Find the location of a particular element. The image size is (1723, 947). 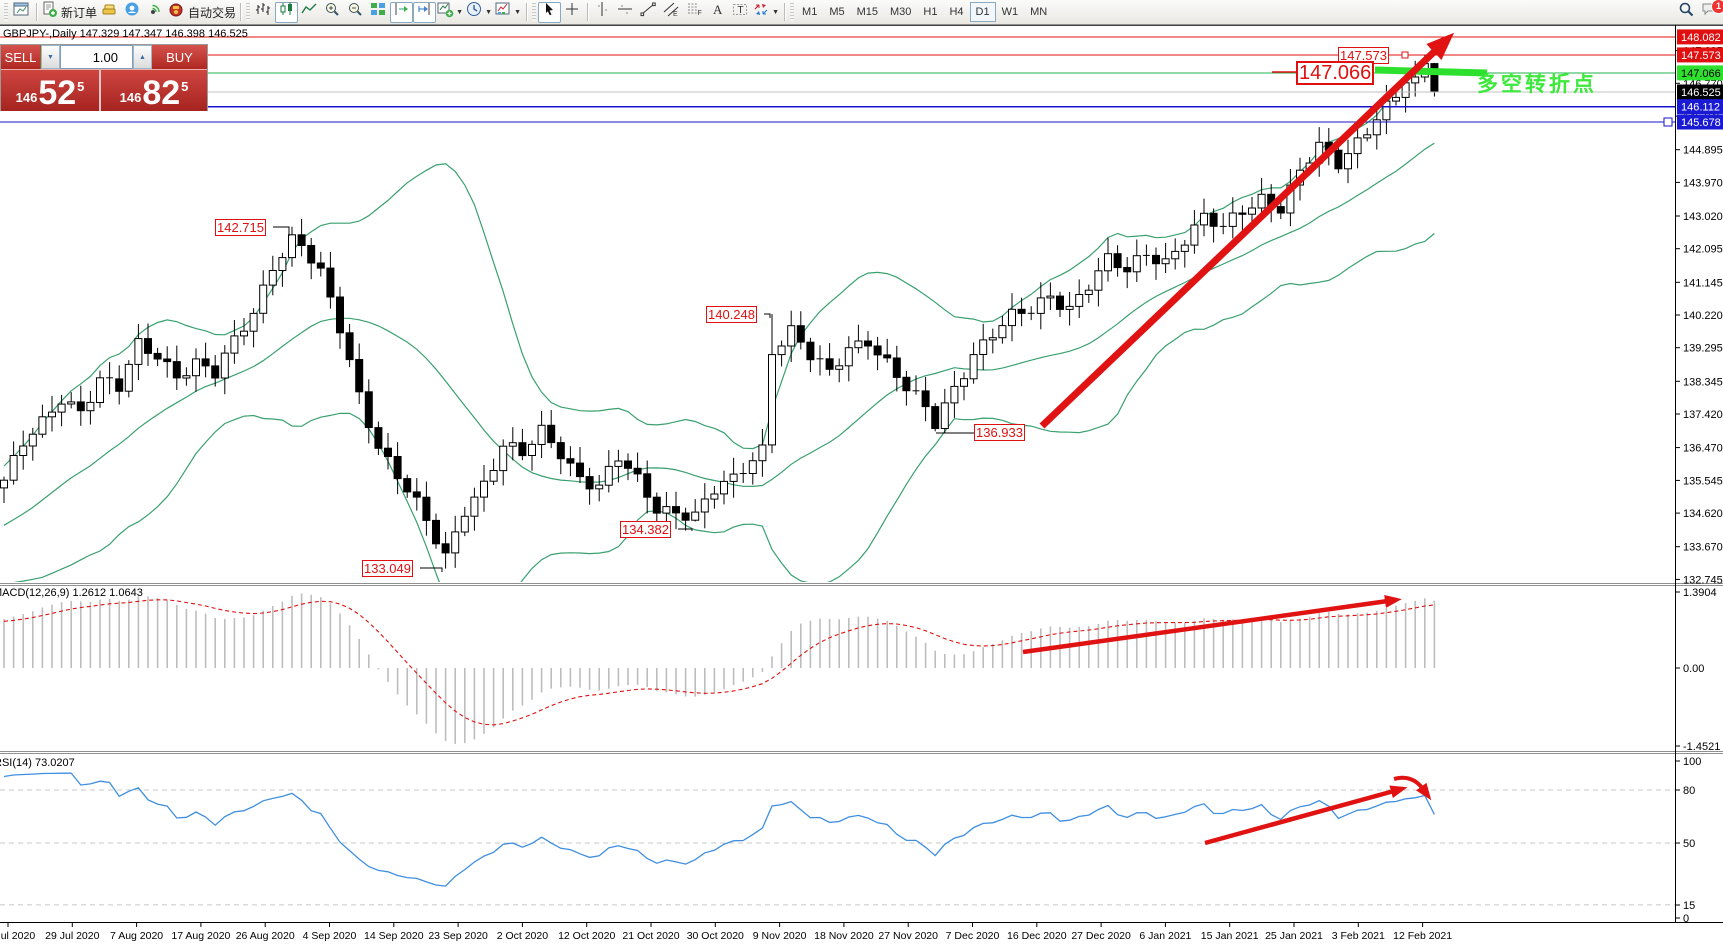

text-label-button: T is located at coordinates (740, 12).